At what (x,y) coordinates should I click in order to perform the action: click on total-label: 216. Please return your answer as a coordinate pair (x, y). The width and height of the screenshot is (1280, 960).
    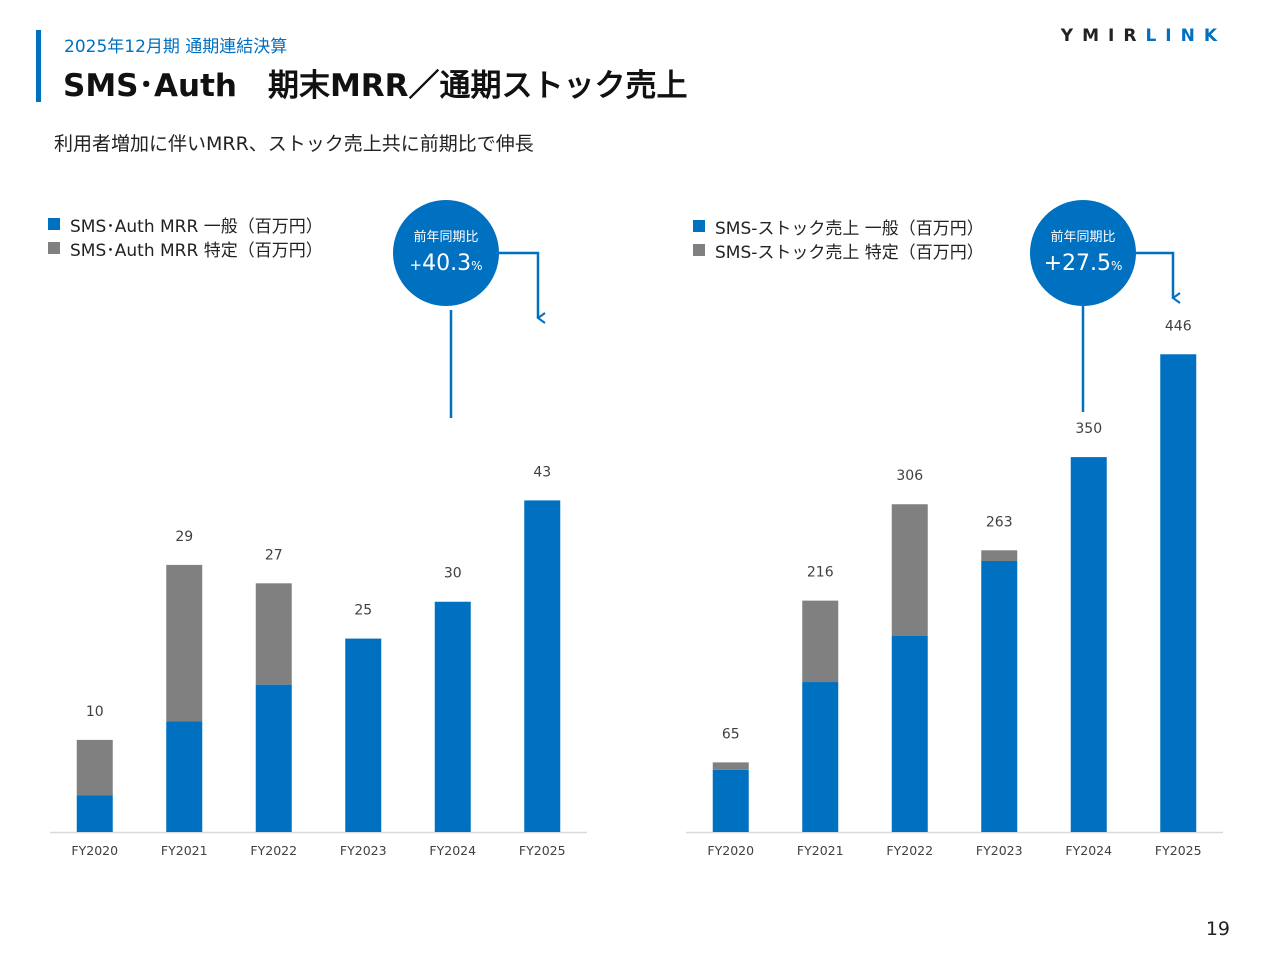
    Looking at the image, I should click on (820, 573).